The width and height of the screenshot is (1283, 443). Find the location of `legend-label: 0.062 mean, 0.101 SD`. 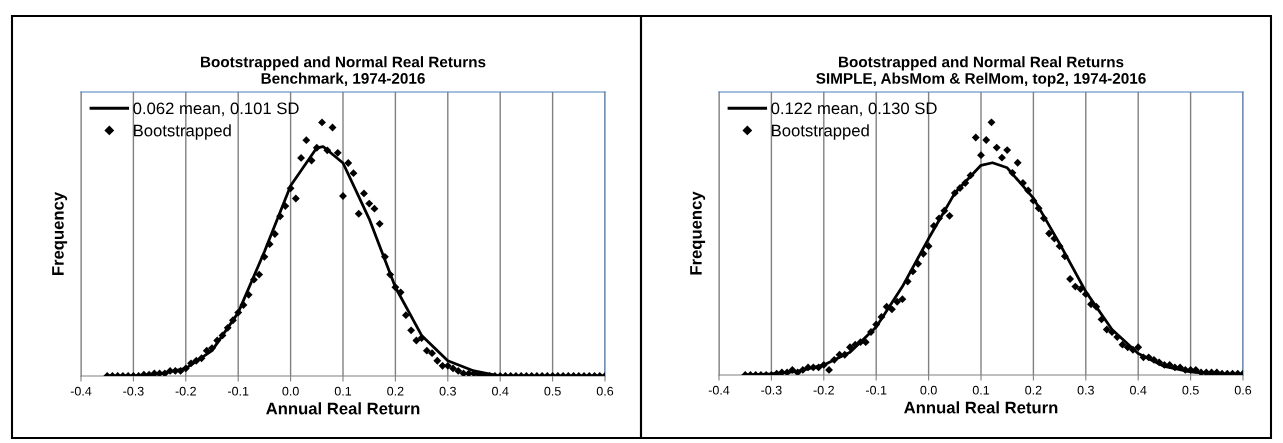

legend-label: 0.062 mean, 0.101 SD is located at coordinates (216, 109).